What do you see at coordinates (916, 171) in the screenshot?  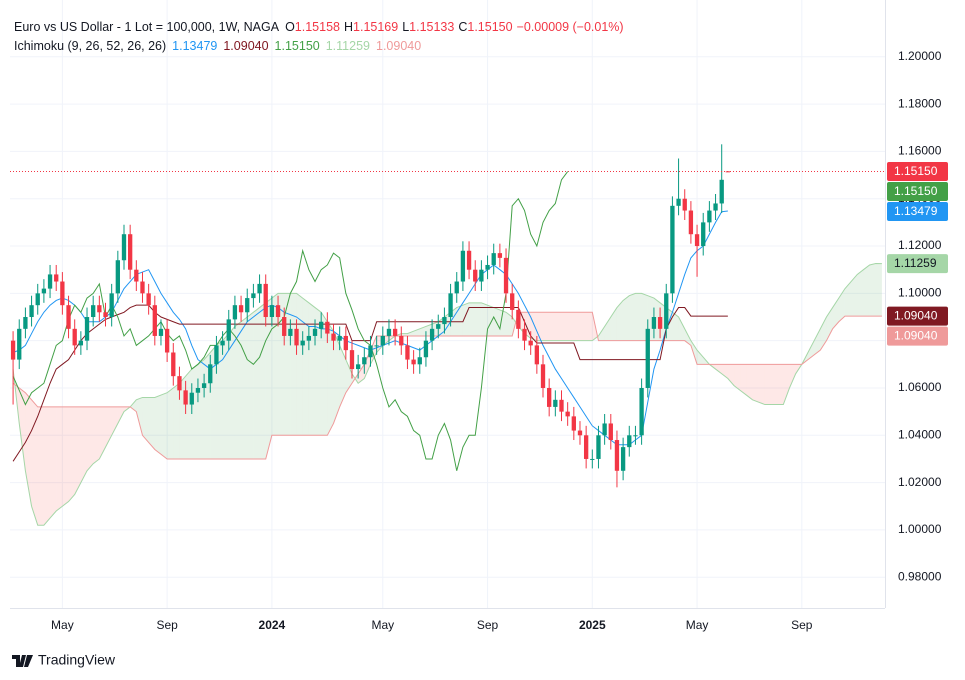 I see `price-badge-label: 1.15150` at bounding box center [916, 171].